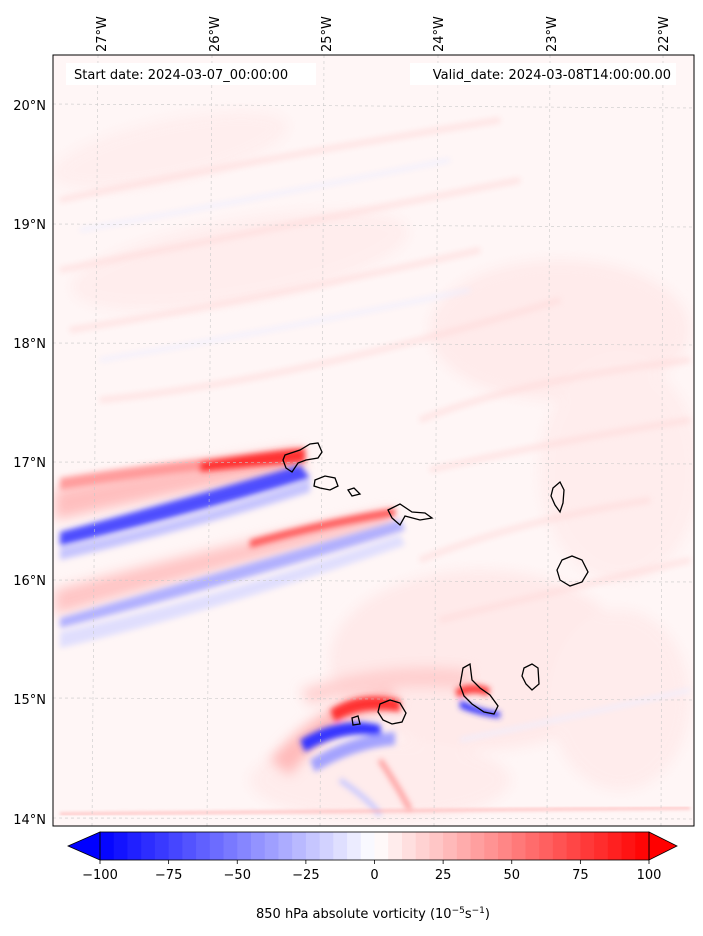 This screenshot has height=936, width=703. I want to click on colorbar-tick-label: −50, so click(237, 875).